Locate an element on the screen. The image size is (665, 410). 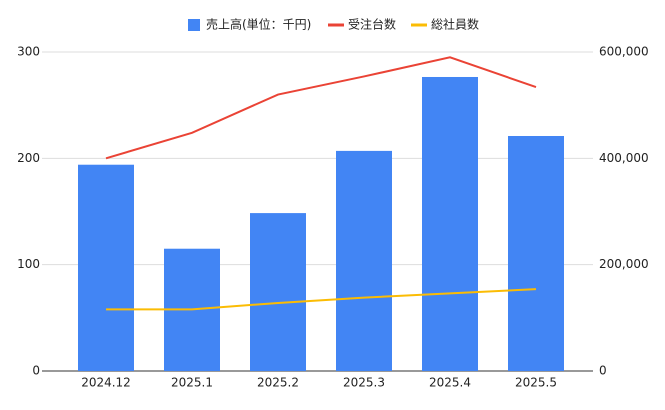
y-tick-label: 100 is located at coordinates (28, 264).